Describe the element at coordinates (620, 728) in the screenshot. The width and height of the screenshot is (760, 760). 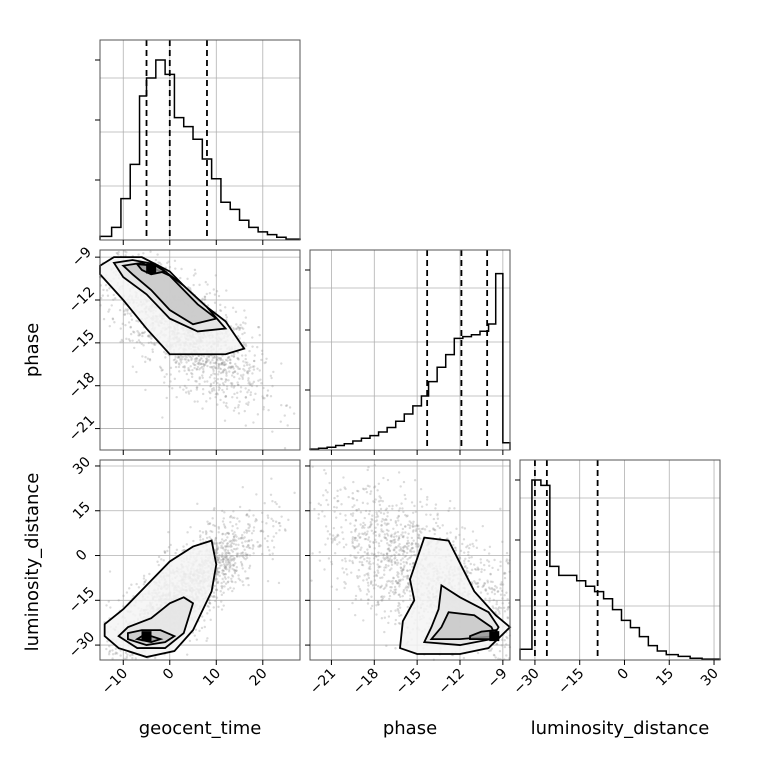
I see `x-axis-label-2: luminosity_distance` at that location.